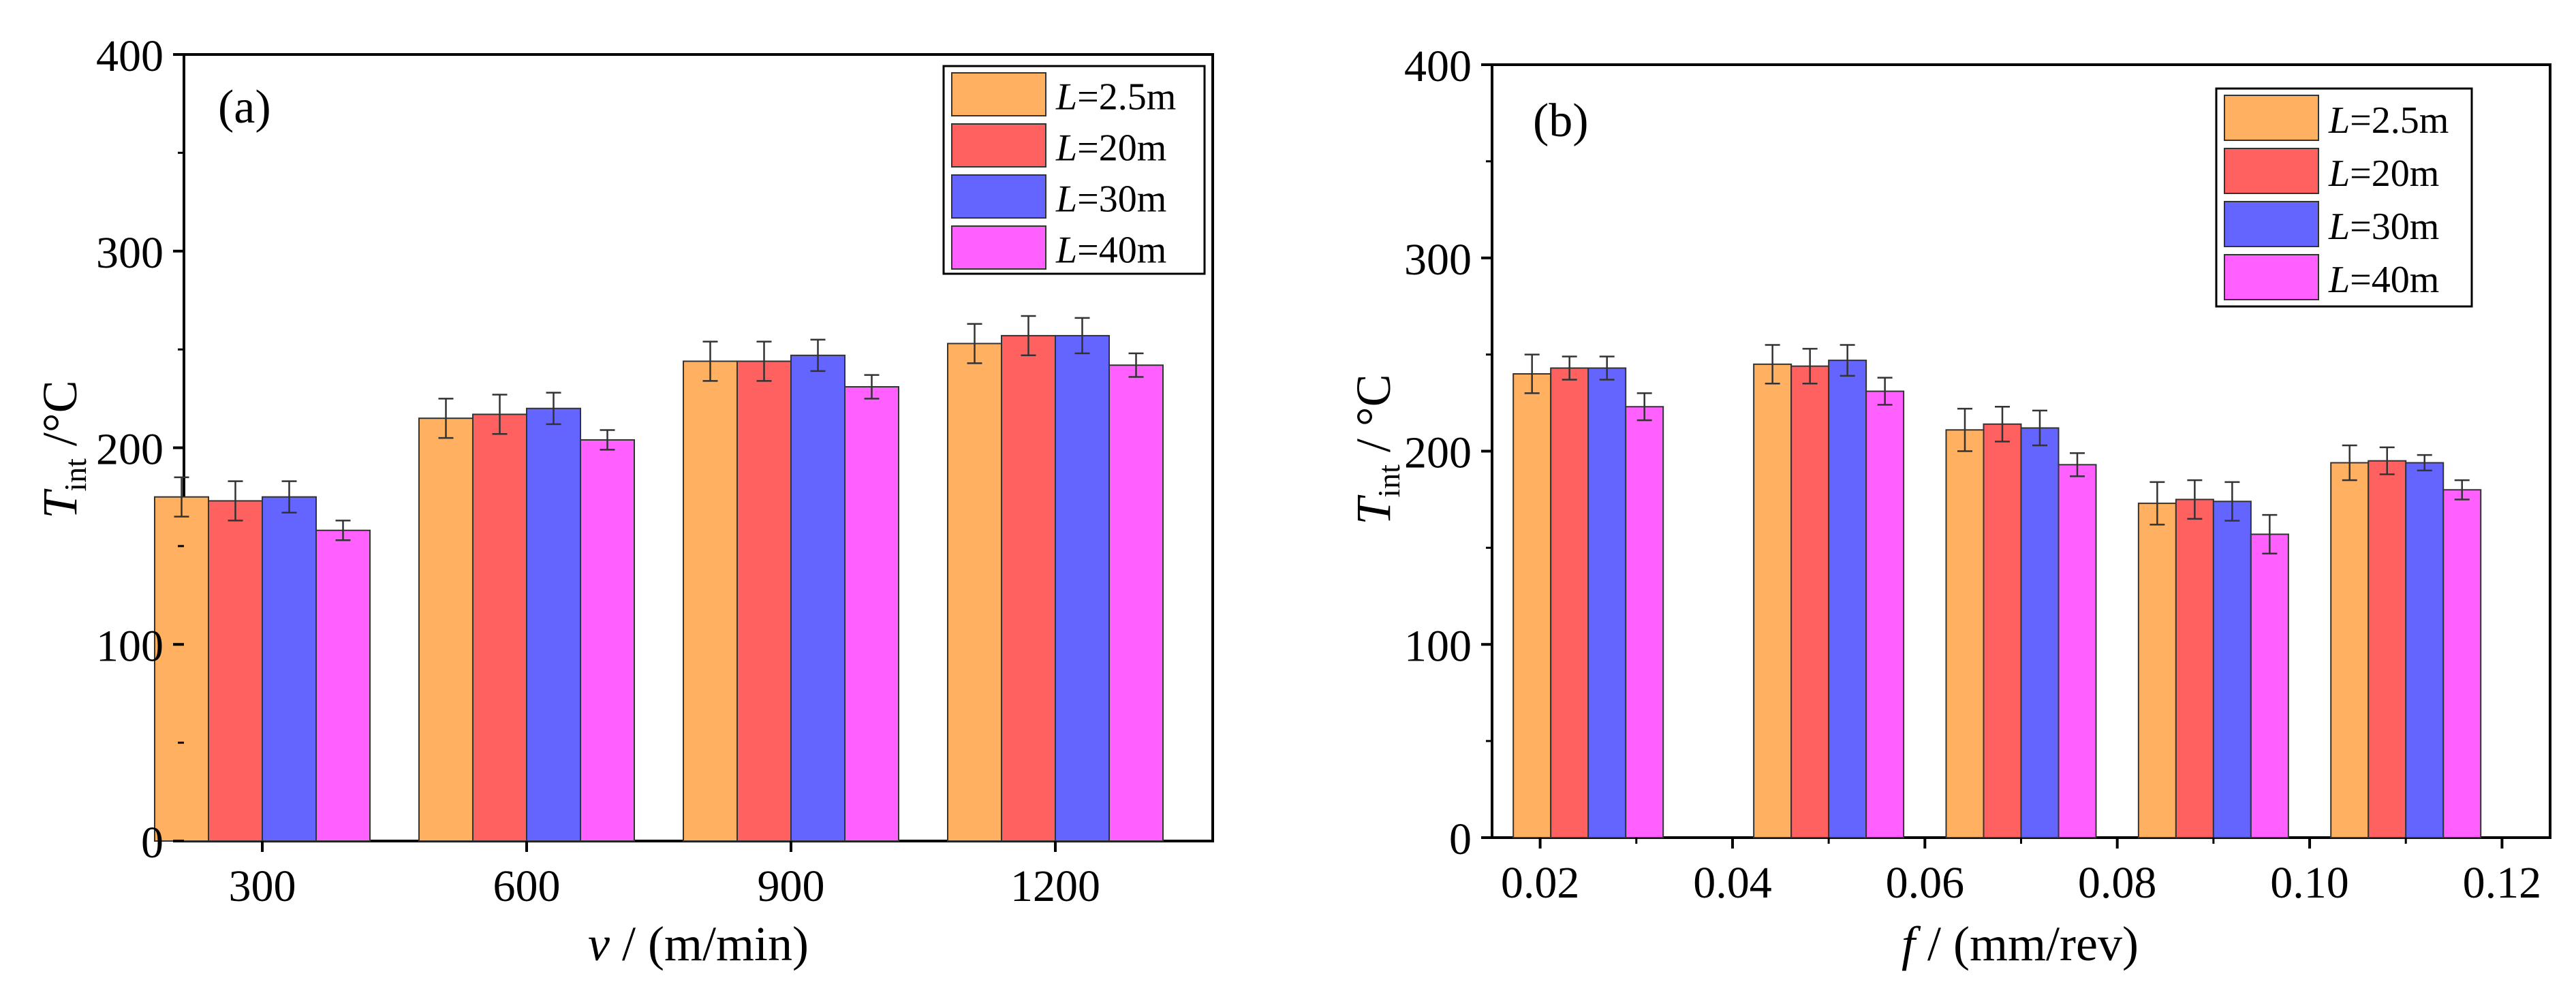 The height and width of the screenshot is (982, 2576). I want to click on x-tick-label: 0.02, so click(1540, 883).